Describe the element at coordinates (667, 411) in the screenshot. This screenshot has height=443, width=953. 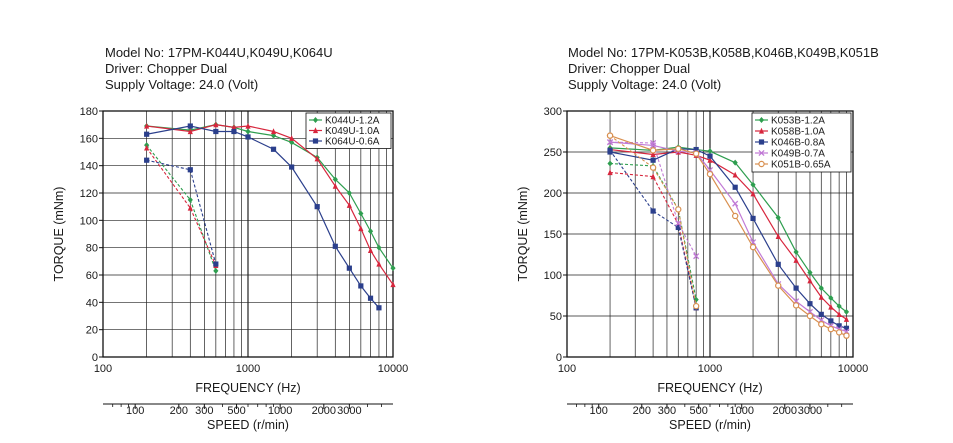
I see `speed-tick-label: 300` at that location.